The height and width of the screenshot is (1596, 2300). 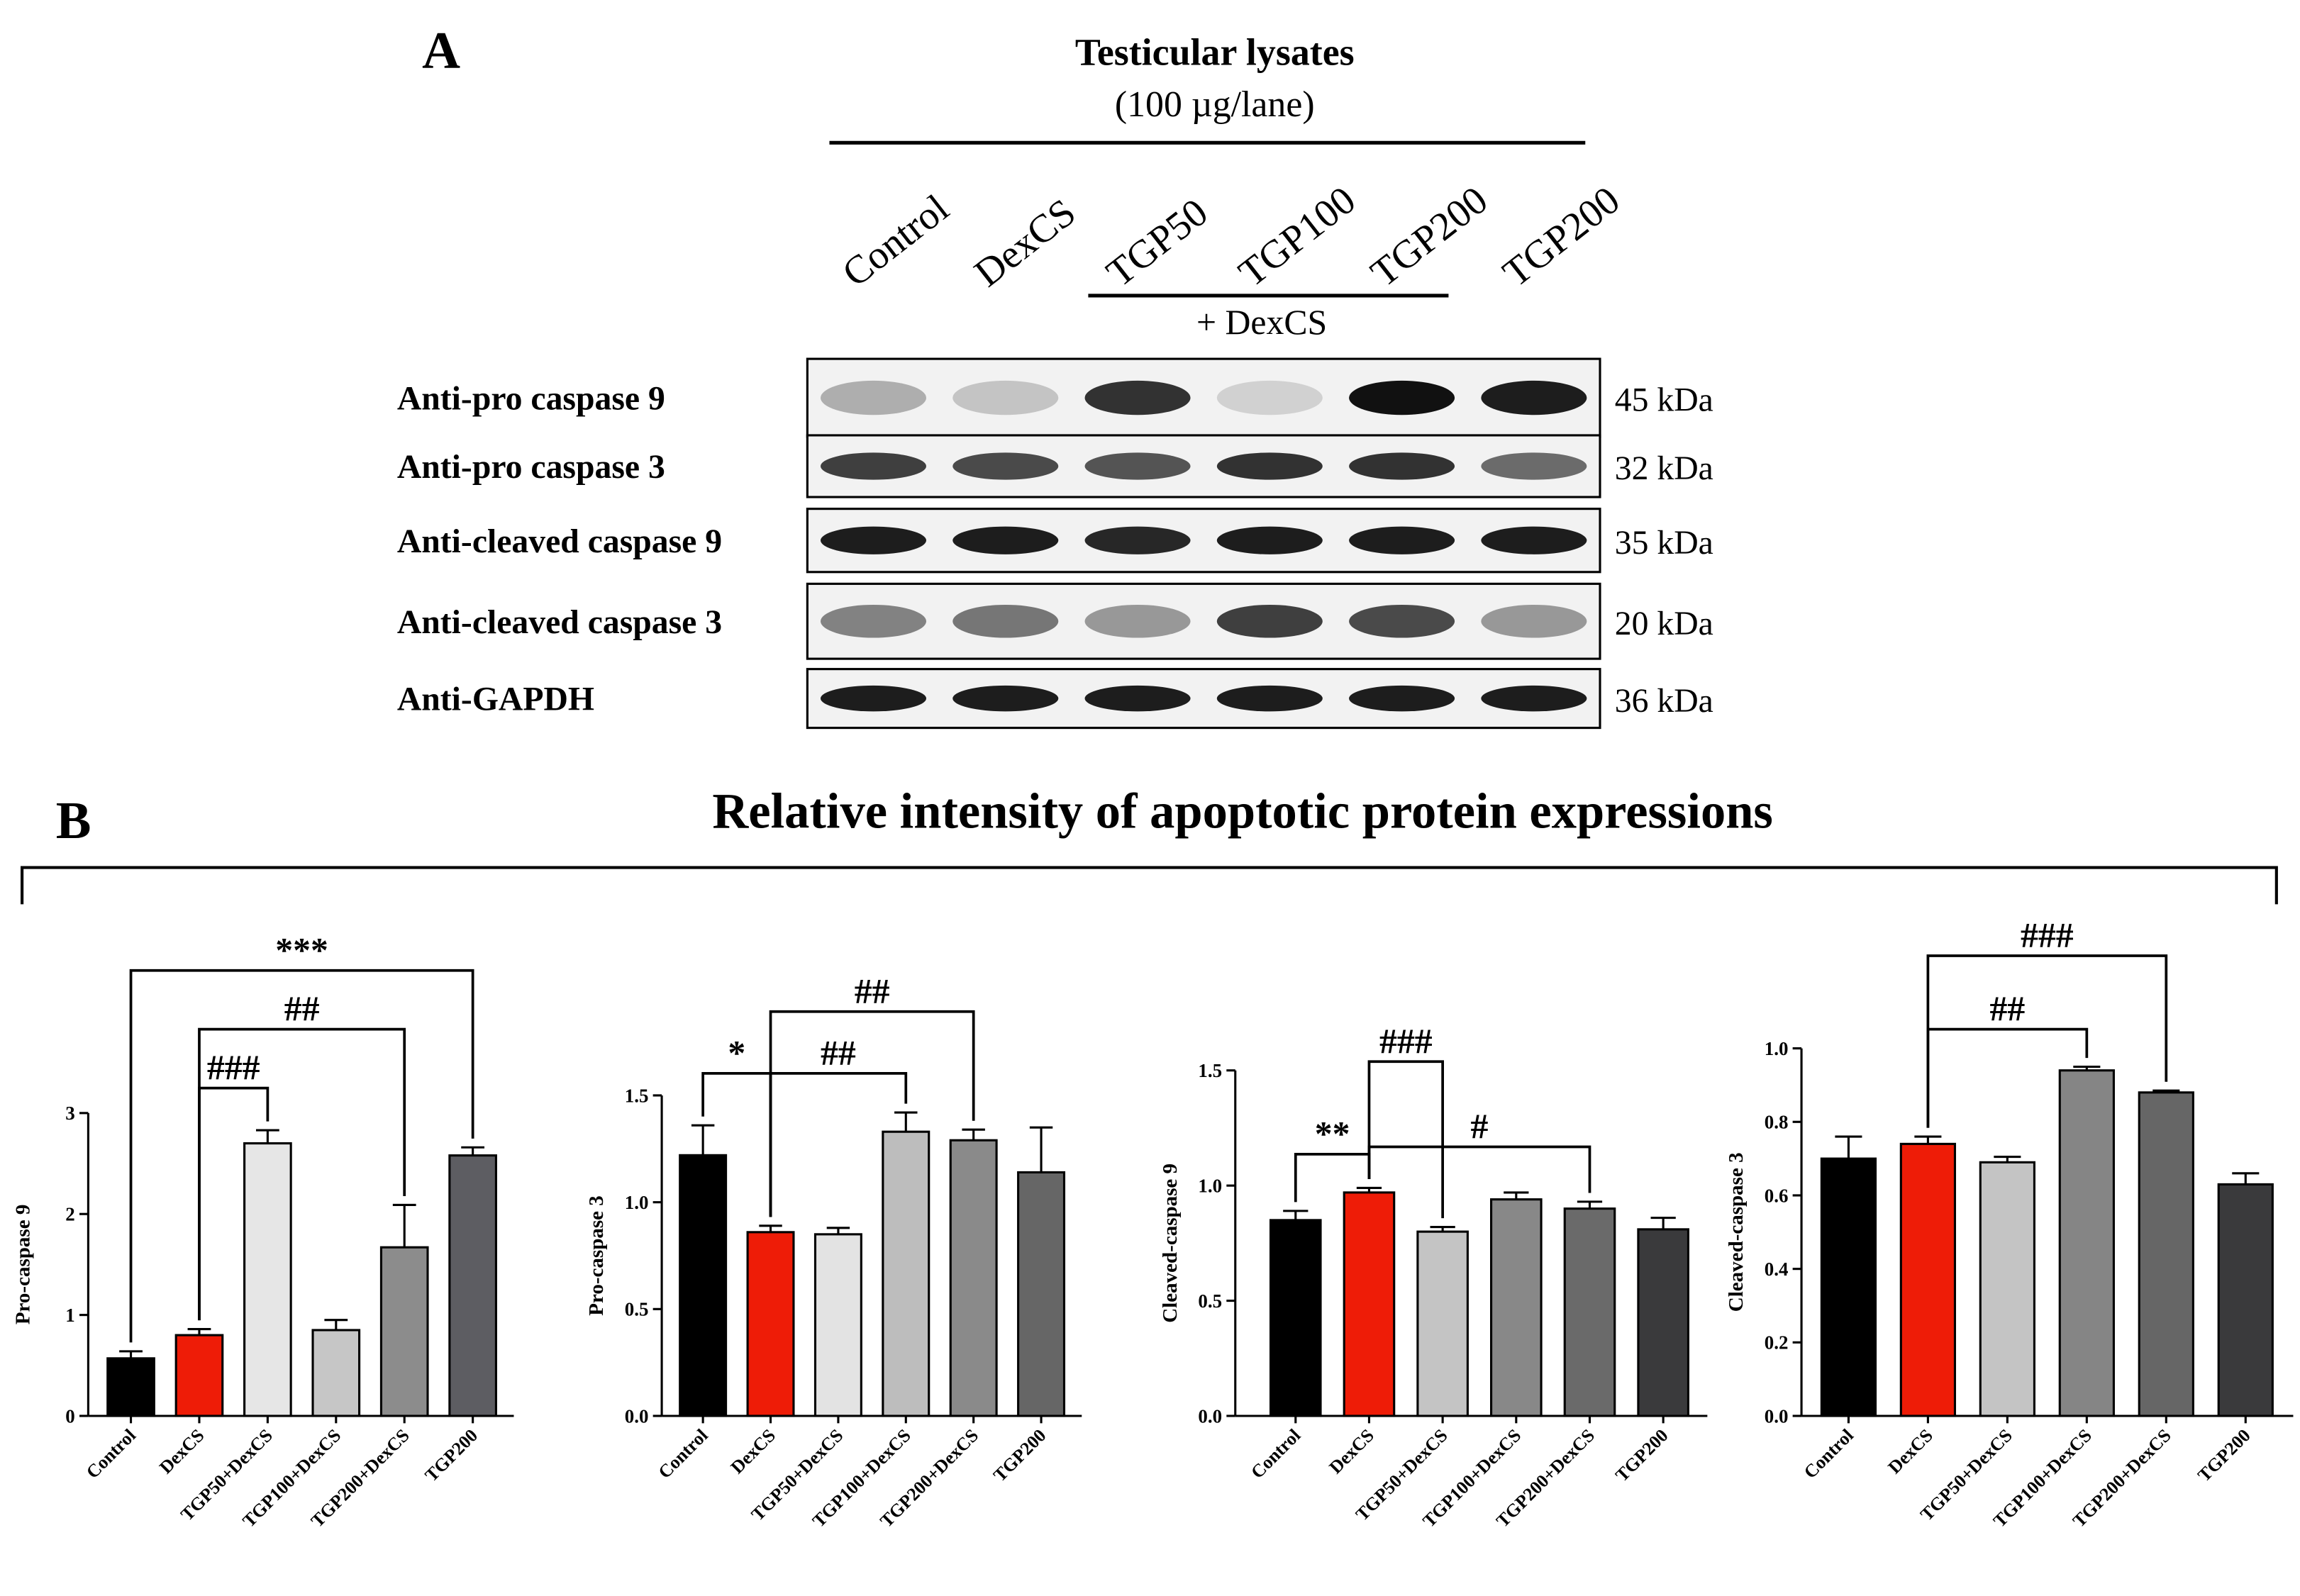 I want to click on y-axis-label: Cleaved-caspase 9, so click(x=1170, y=1243).